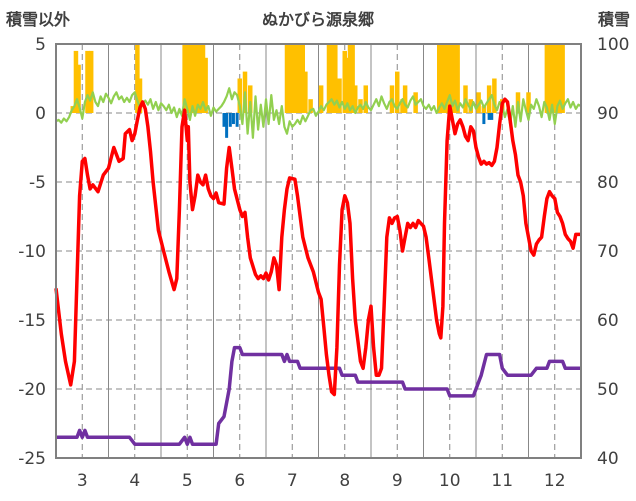 The height and width of the screenshot is (501, 636). What do you see at coordinates (613, 19) in the screenshot?
I see `right-axis-label: 積雪` at bounding box center [613, 19].